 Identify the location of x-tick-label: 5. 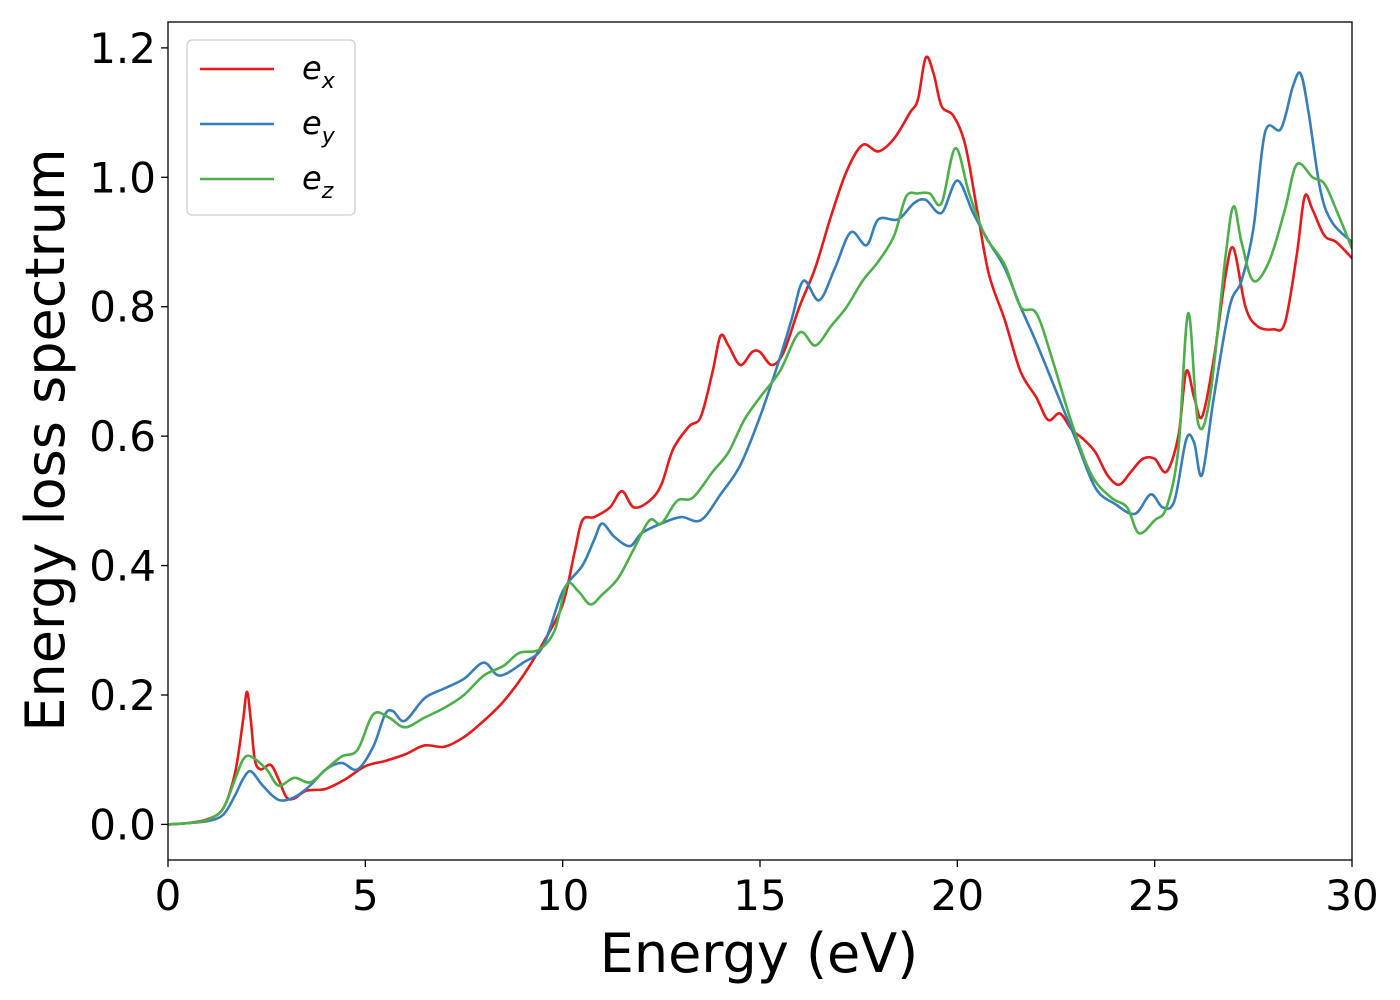
(365, 895).